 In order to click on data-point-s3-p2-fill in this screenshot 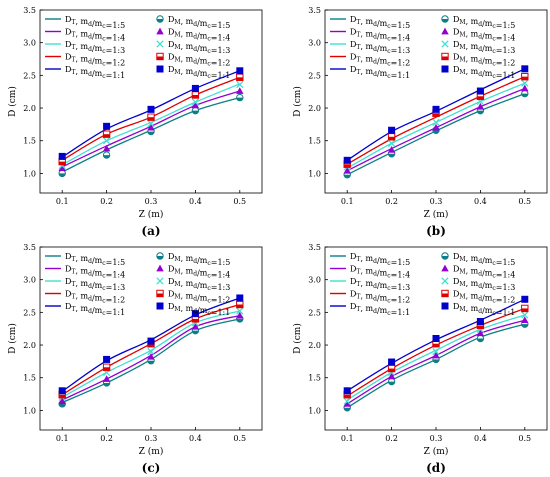, I will do `click(151, 119)`.